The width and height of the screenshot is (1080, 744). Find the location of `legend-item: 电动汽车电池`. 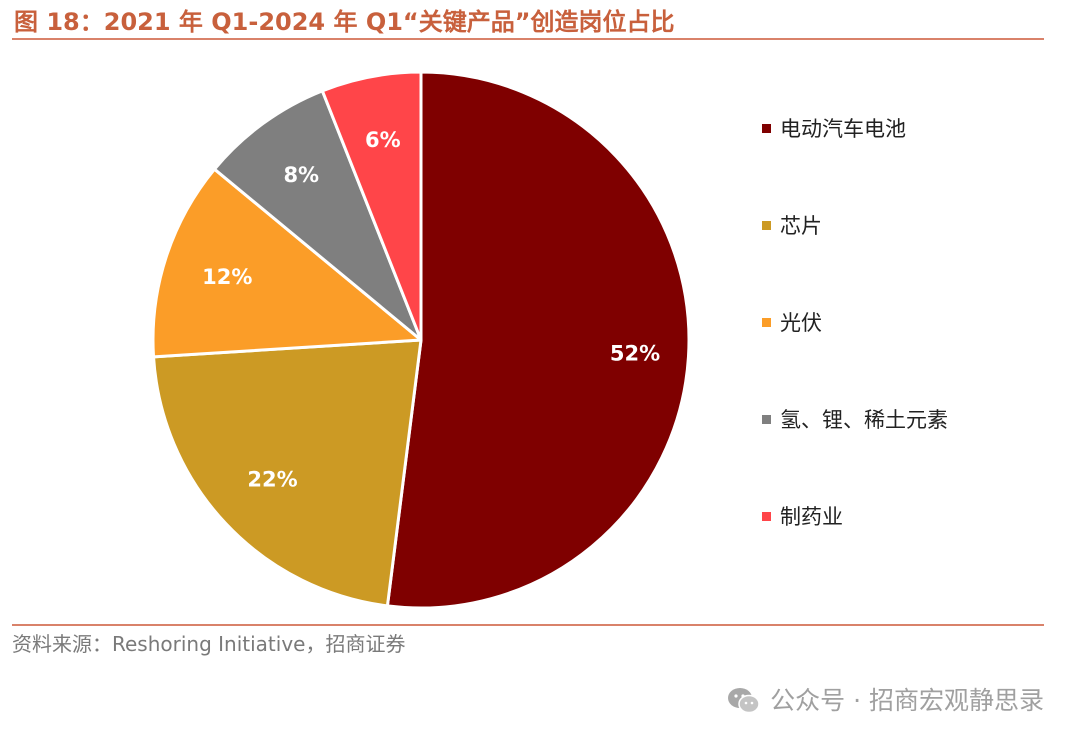

legend-item: 电动汽车电池 is located at coordinates (855, 164).